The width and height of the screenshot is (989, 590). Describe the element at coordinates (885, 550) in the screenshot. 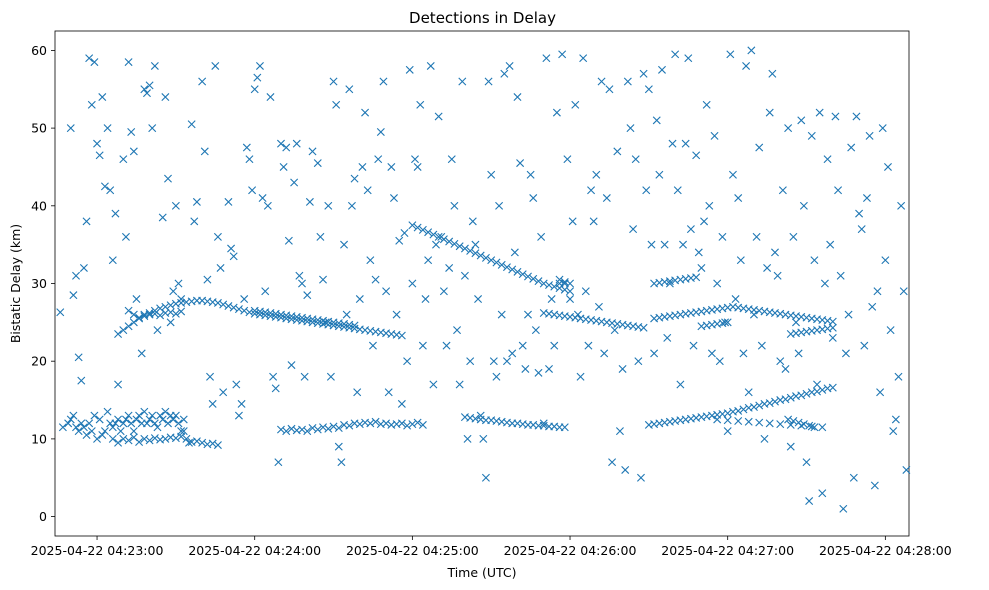

I see `x-tick-label: 2025-04-22 04:28:00` at that location.